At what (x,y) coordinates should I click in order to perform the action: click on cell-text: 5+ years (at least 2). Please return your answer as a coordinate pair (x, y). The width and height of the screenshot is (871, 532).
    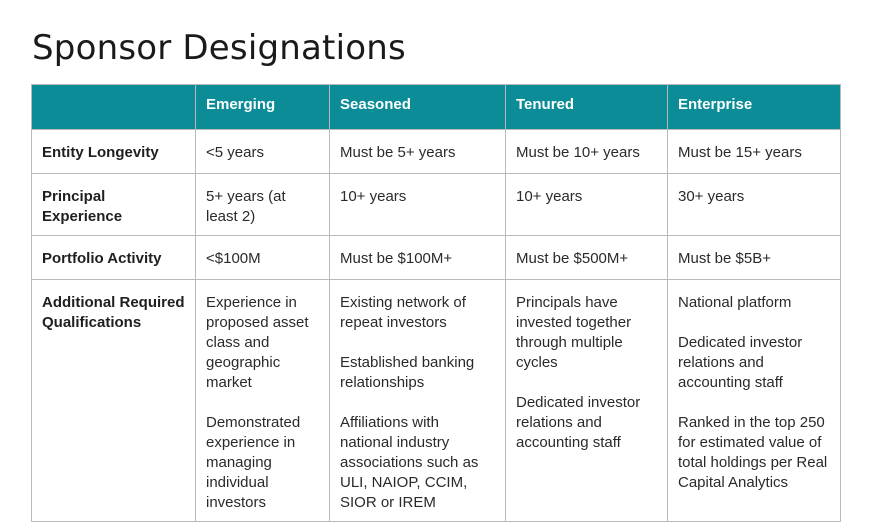
    Looking at the image, I should click on (246, 206).